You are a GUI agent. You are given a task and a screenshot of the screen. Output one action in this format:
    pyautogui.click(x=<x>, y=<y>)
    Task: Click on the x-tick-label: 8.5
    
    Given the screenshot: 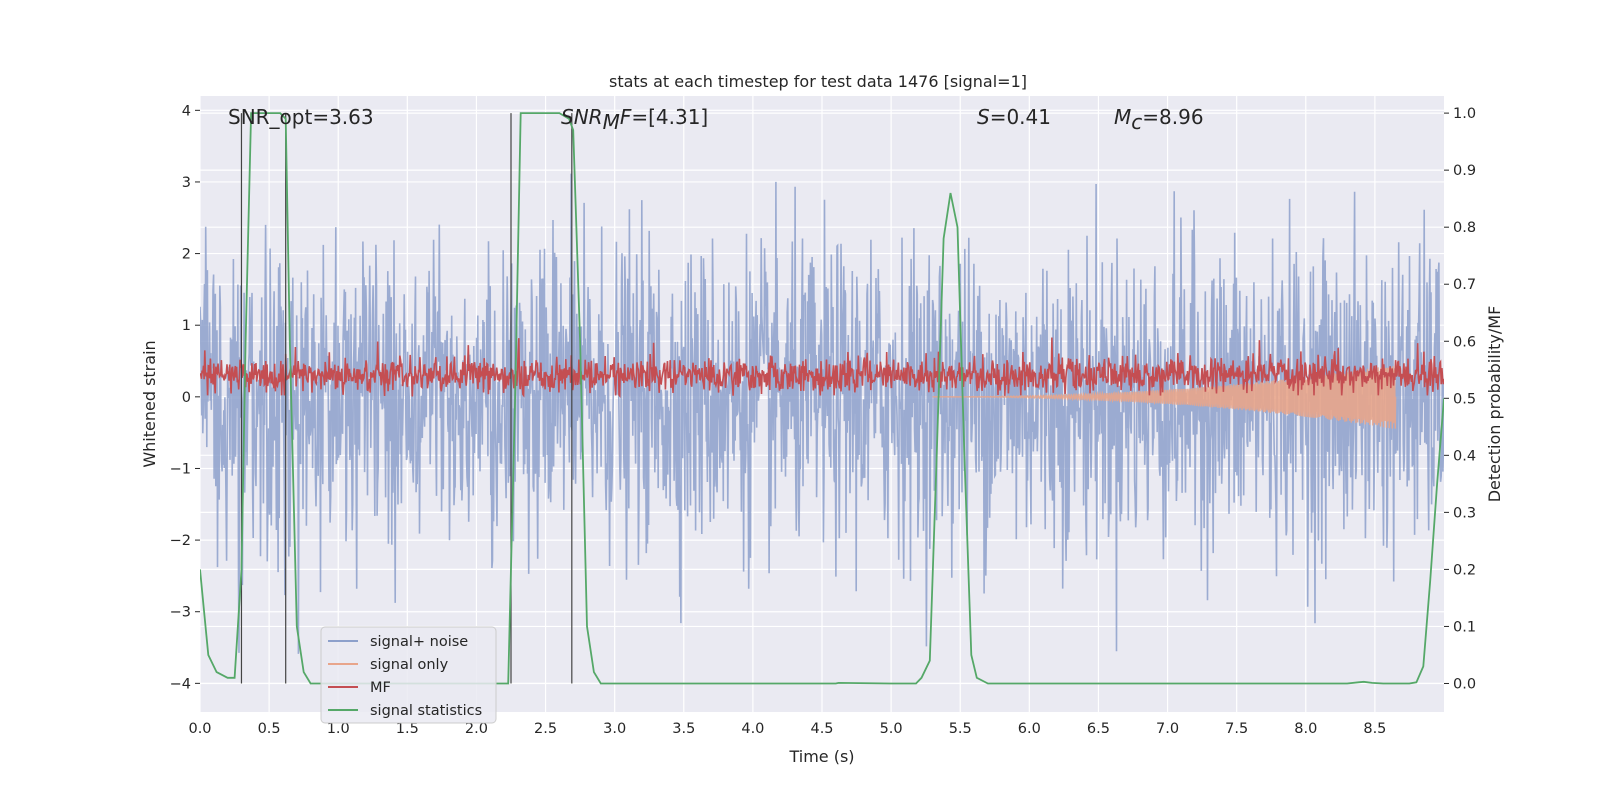 What is the action you would take?
    pyautogui.click(x=1374, y=729)
    